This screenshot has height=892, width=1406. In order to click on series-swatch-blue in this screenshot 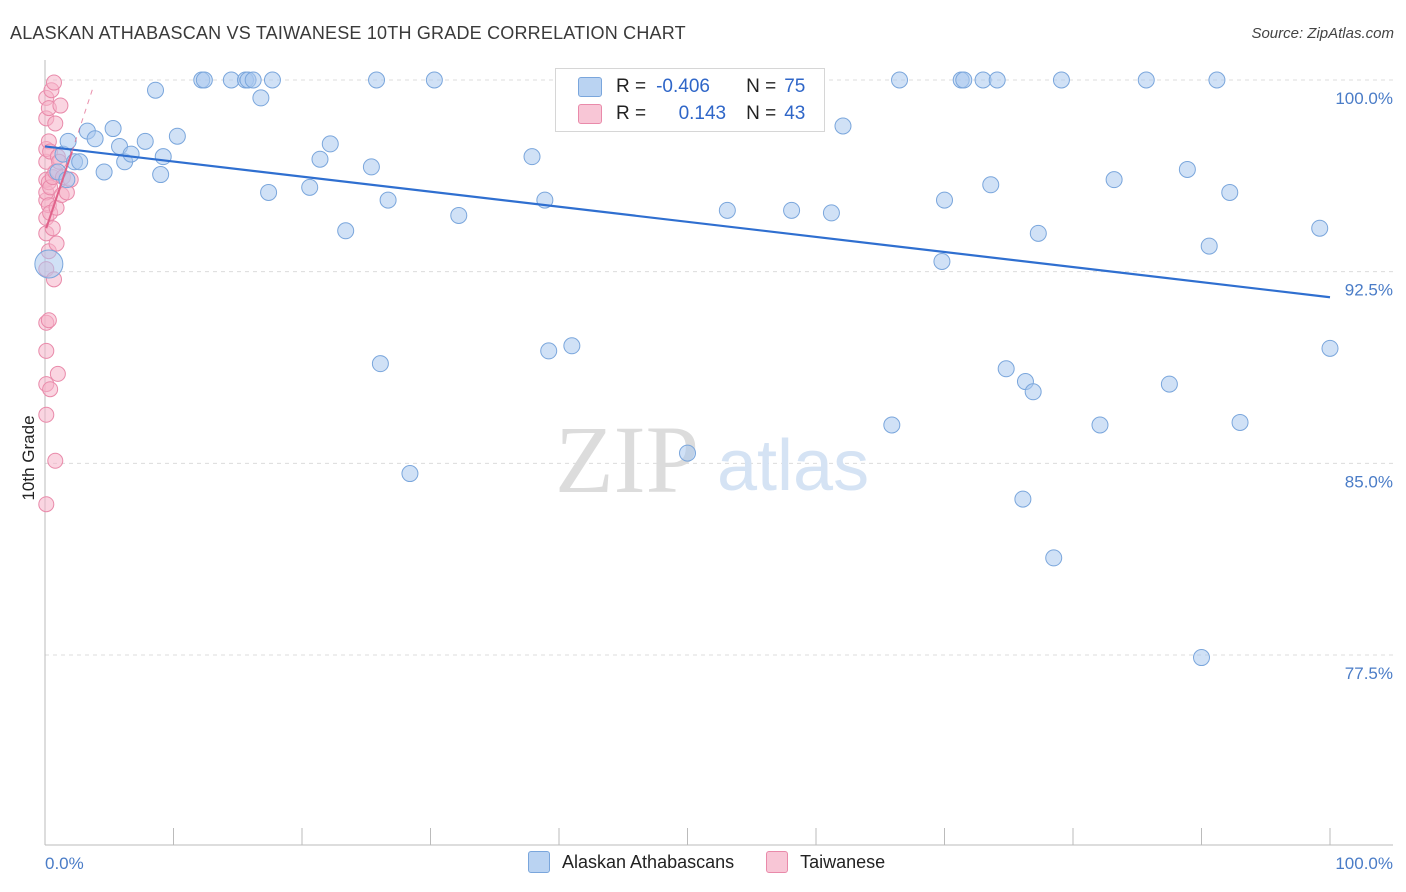, I will do `click(539, 862)`.